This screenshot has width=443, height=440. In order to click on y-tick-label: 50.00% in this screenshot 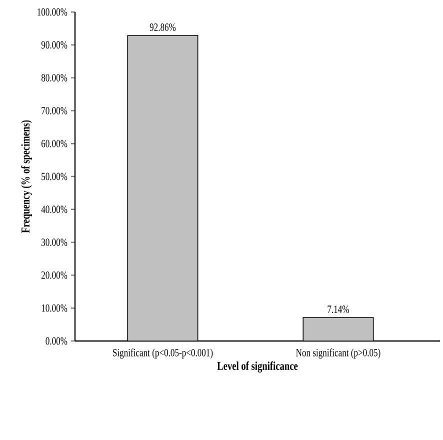, I will do `click(55, 176)`.